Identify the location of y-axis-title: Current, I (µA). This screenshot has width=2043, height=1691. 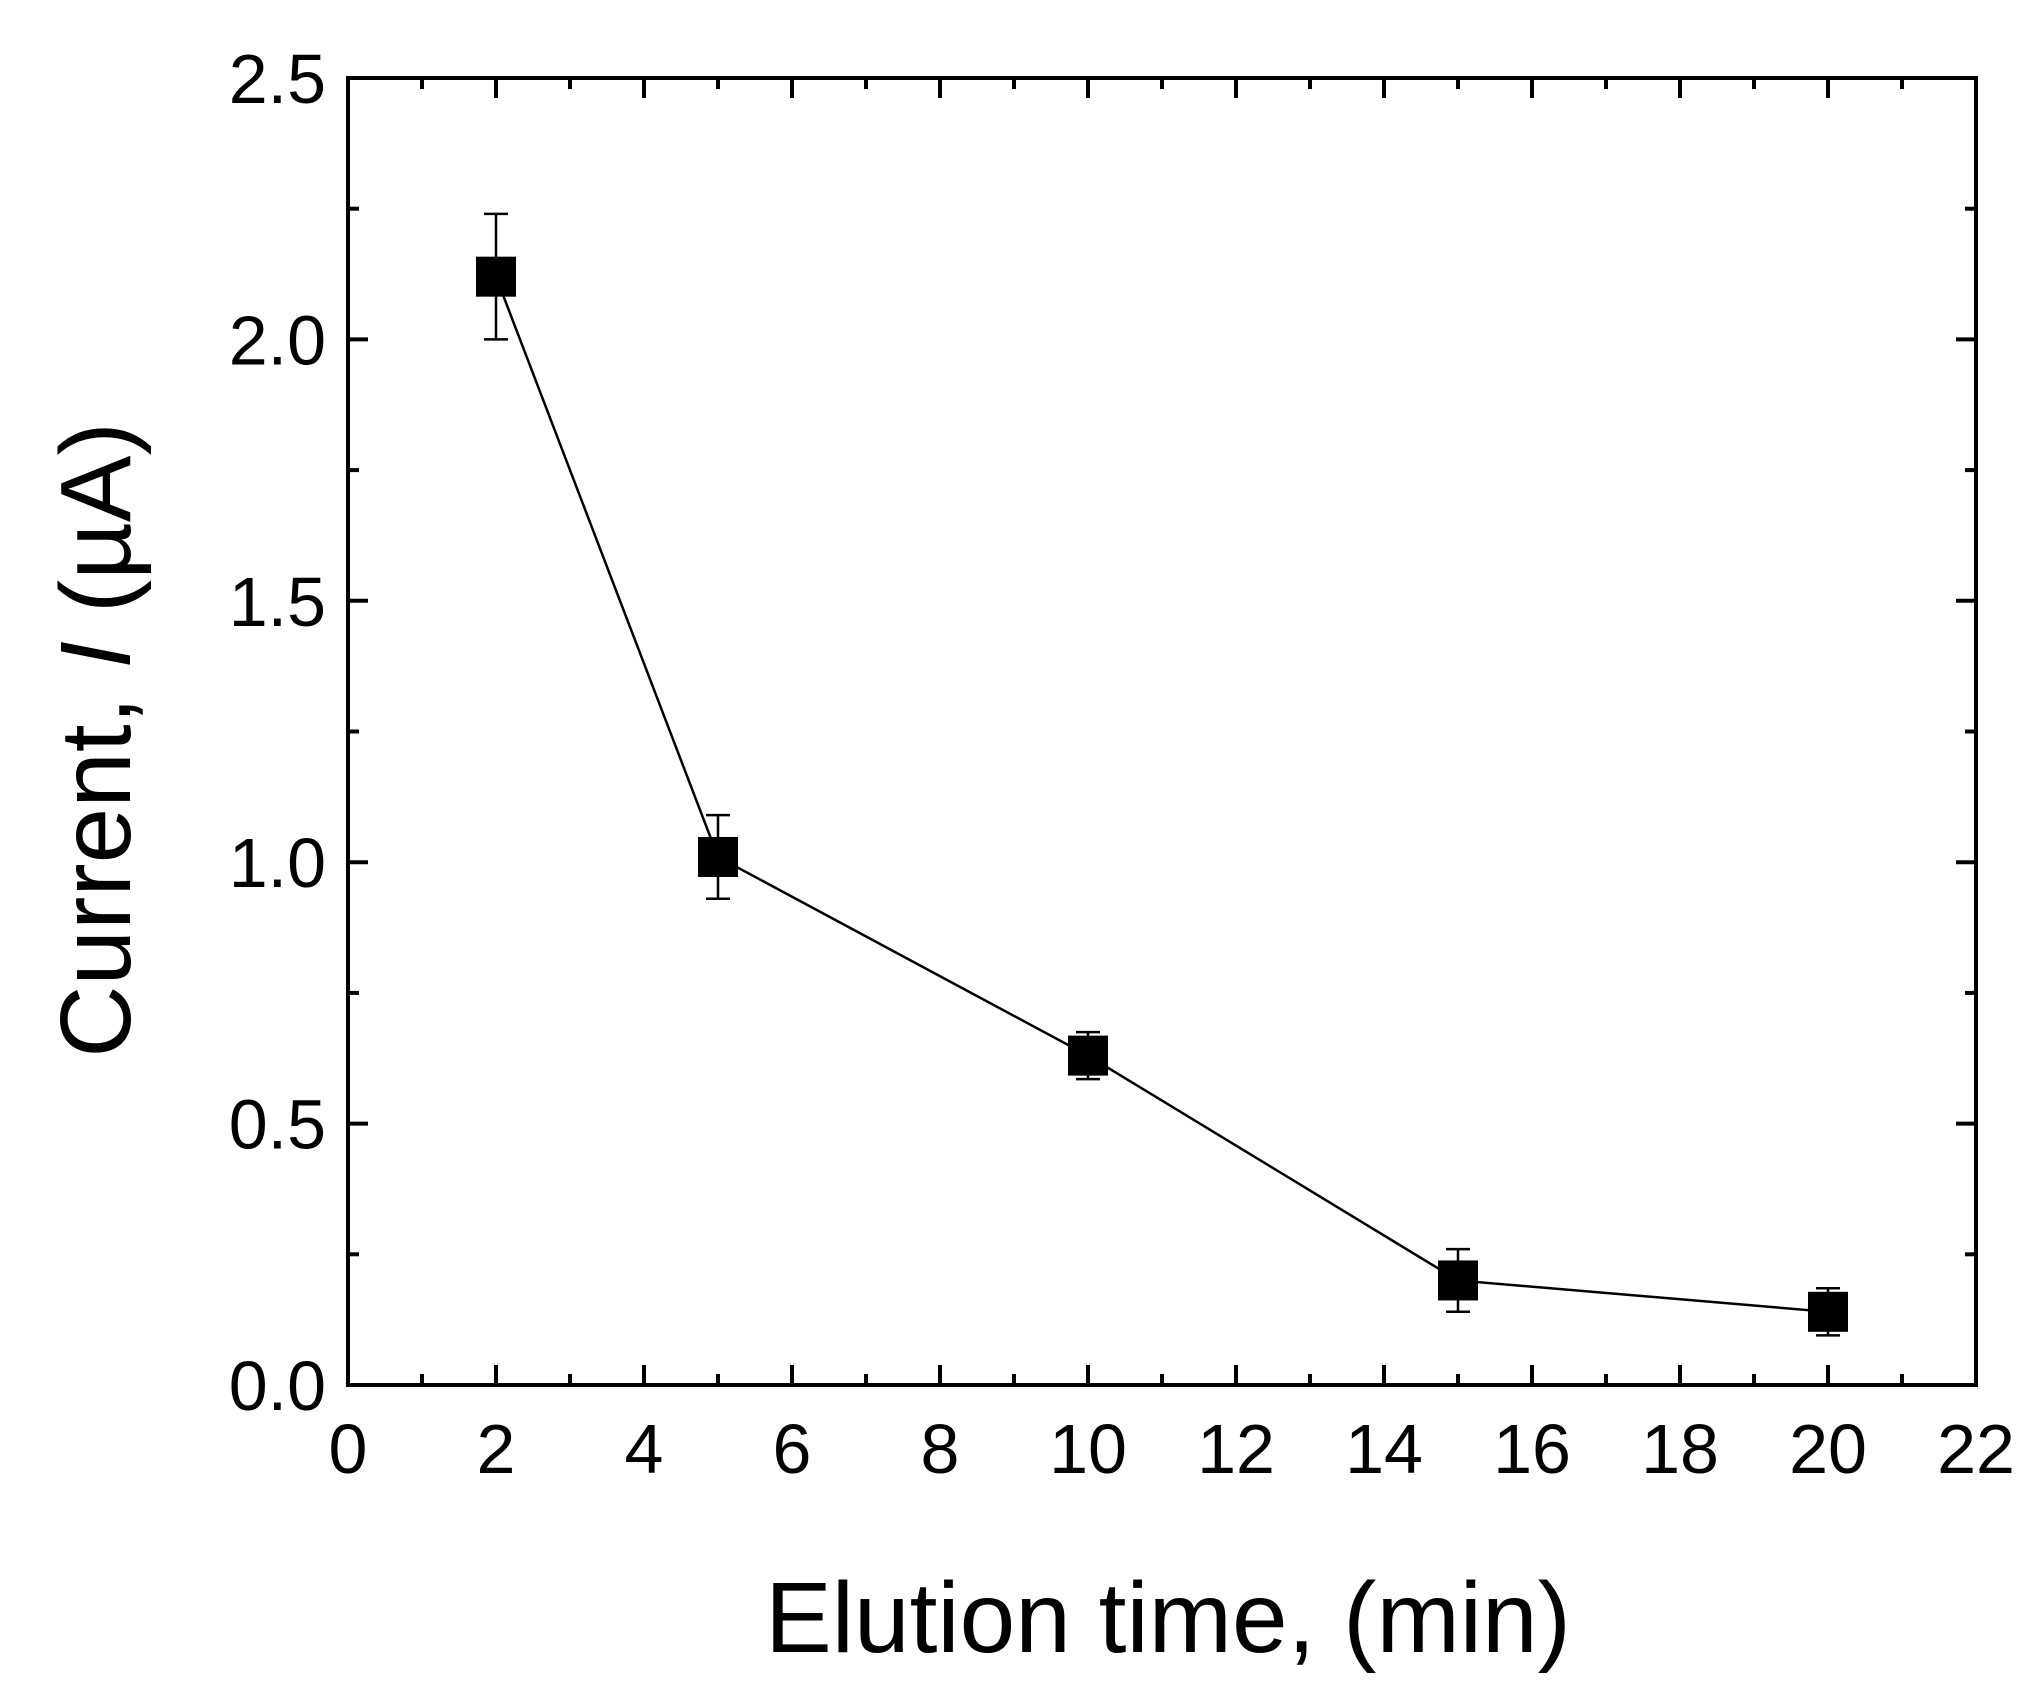
(96, 740).